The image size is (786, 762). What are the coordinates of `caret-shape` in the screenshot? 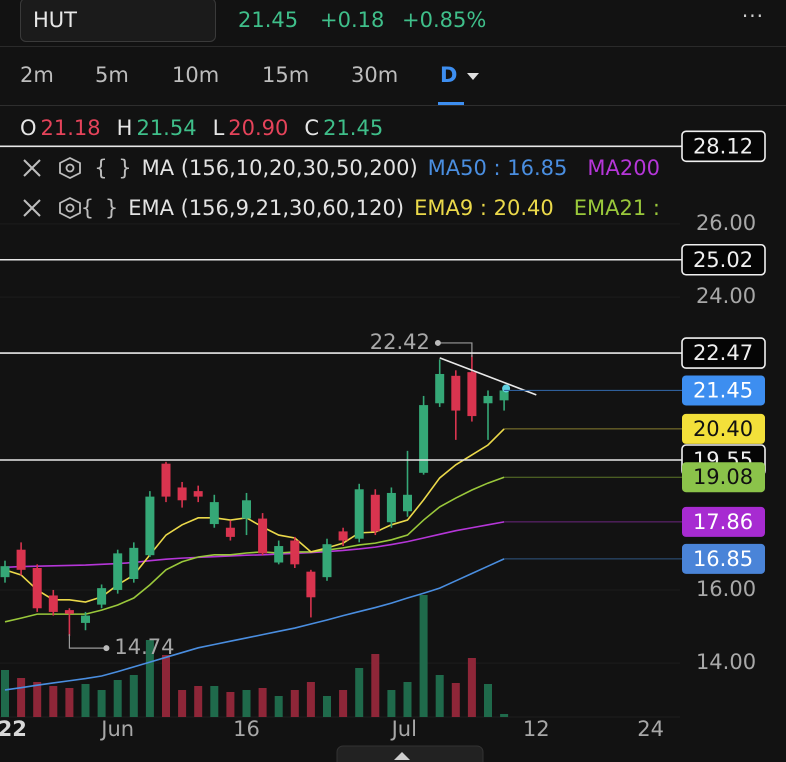 It's located at (473, 76).